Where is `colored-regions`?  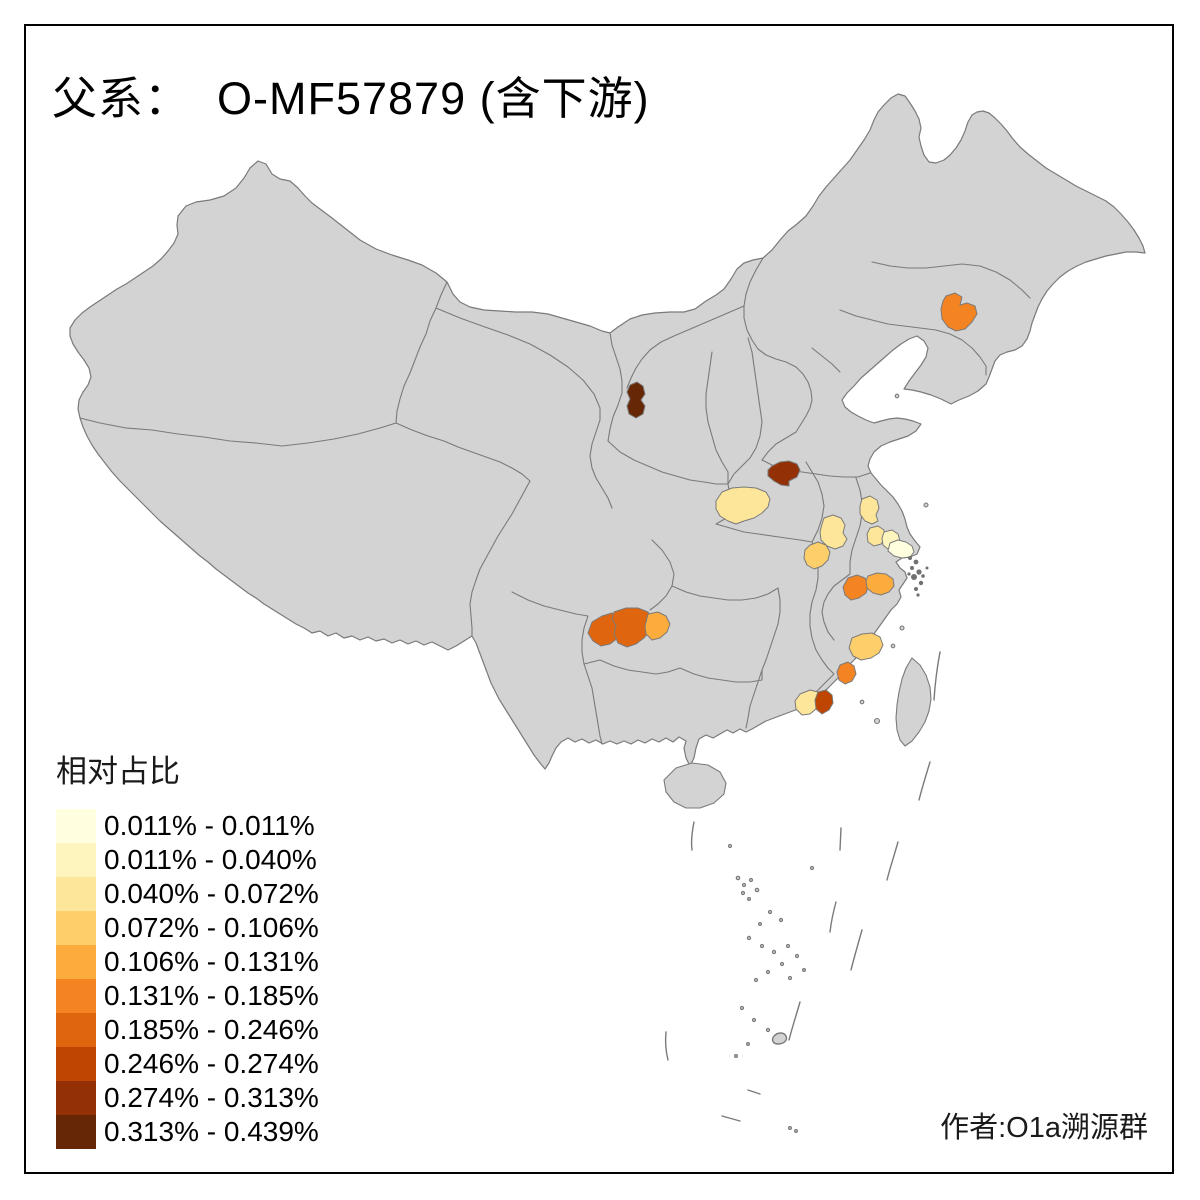 colored-regions is located at coordinates (782, 504).